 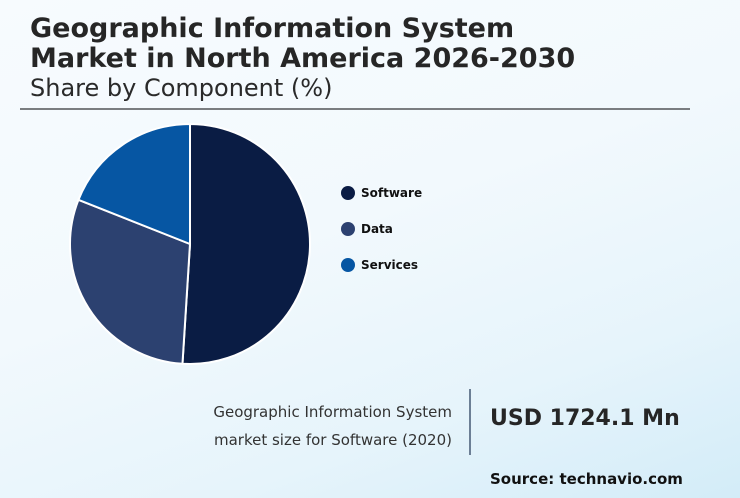 What do you see at coordinates (348, 265) in the screenshot?
I see `legend-dot-services-icon` at bounding box center [348, 265].